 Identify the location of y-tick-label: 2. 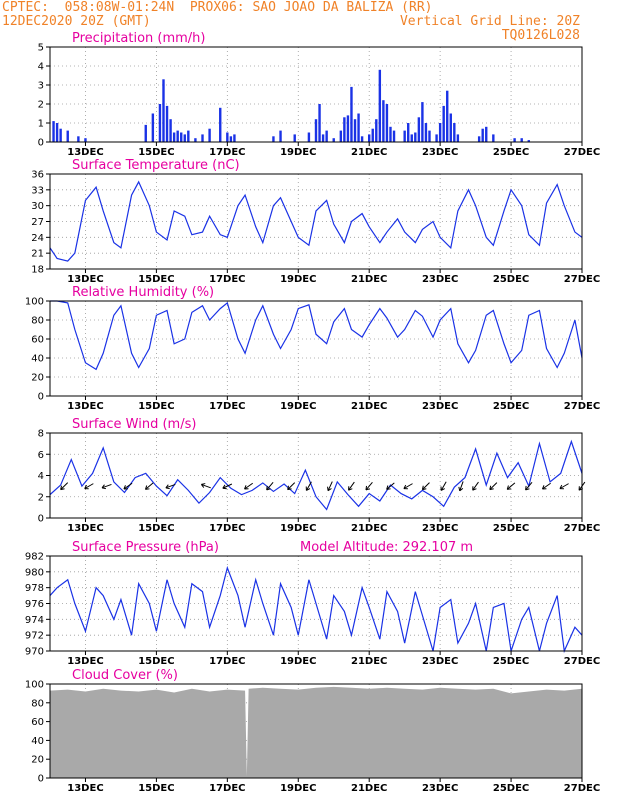
(41, 497).